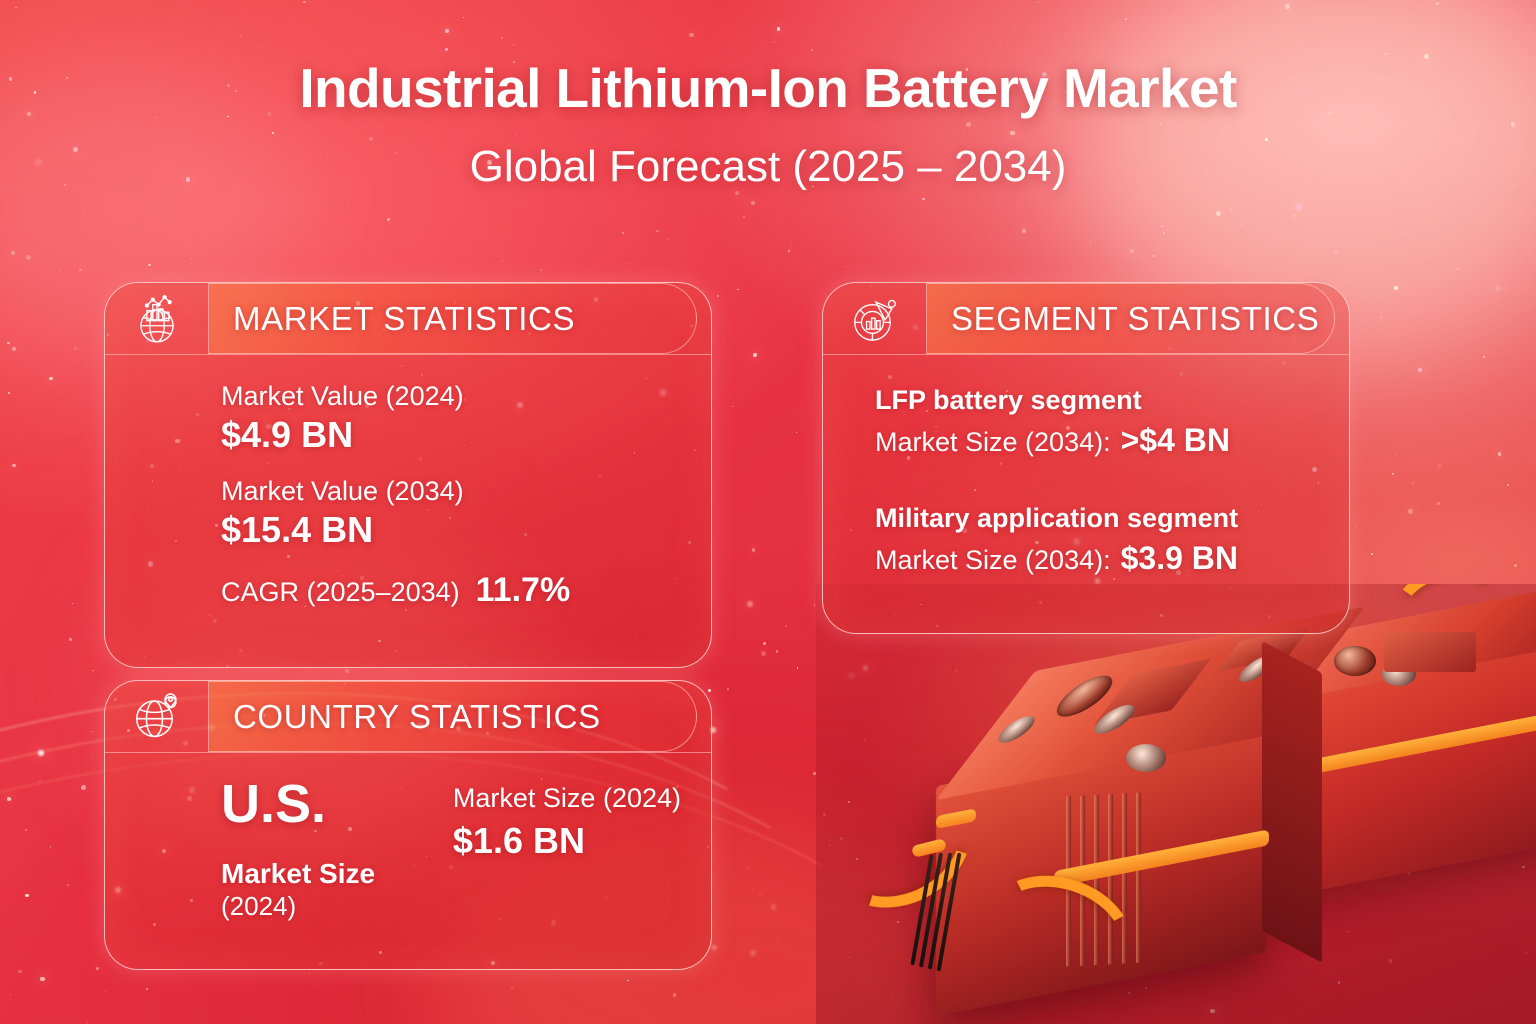 Image resolution: width=1536 pixels, height=1024 pixels. I want to click on segment-item-title: LFP battery segment, so click(1008, 400).